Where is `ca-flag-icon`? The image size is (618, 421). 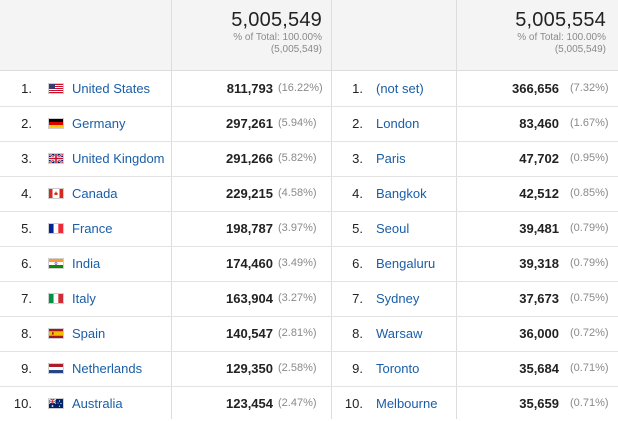
ca-flag-icon is located at coordinates (56, 193).